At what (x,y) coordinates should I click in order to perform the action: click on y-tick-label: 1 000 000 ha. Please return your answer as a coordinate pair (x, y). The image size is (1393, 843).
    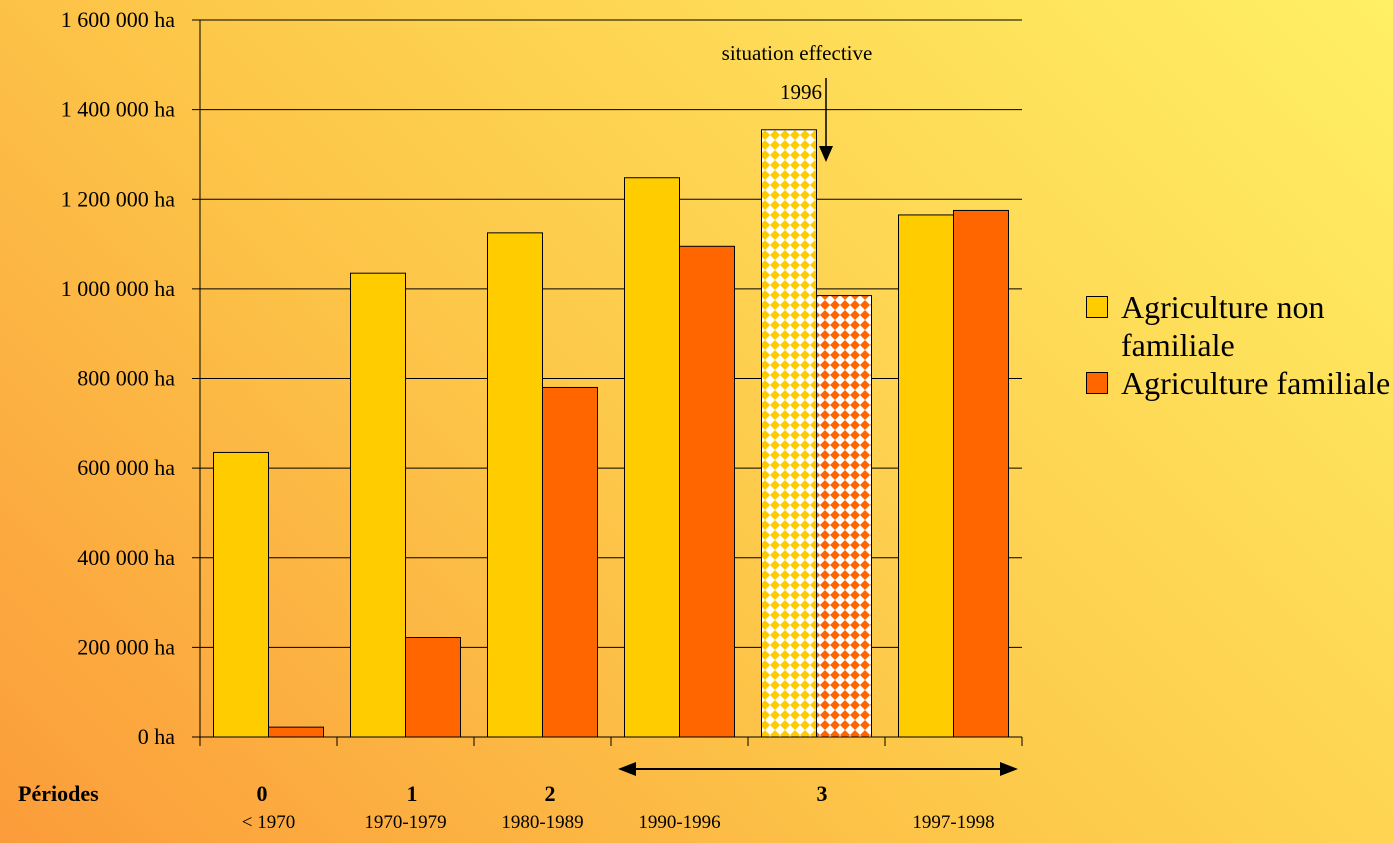
    Looking at the image, I should click on (118, 288).